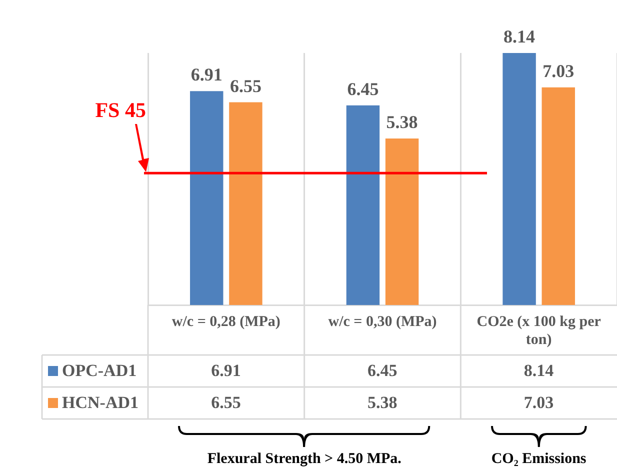 Image resolution: width=617 pixels, height=468 pixels. Describe the element at coordinates (304, 459) in the screenshot. I see `text: Flexural Strength > 4.50 MPa.` at that location.